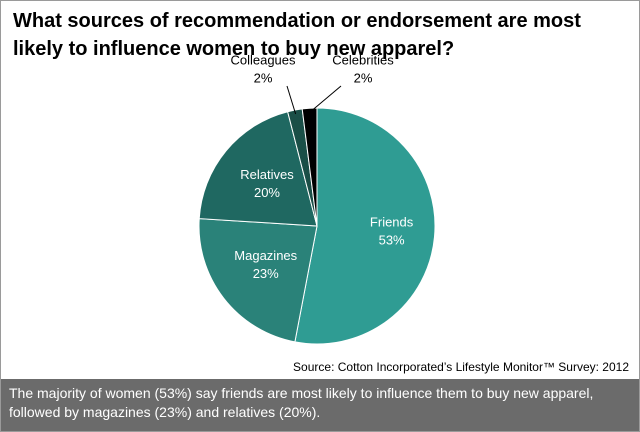 Image resolution: width=640 pixels, height=432 pixels. Describe the element at coordinates (363, 59) in the screenshot. I see `slice-label: Celebrities` at that location.